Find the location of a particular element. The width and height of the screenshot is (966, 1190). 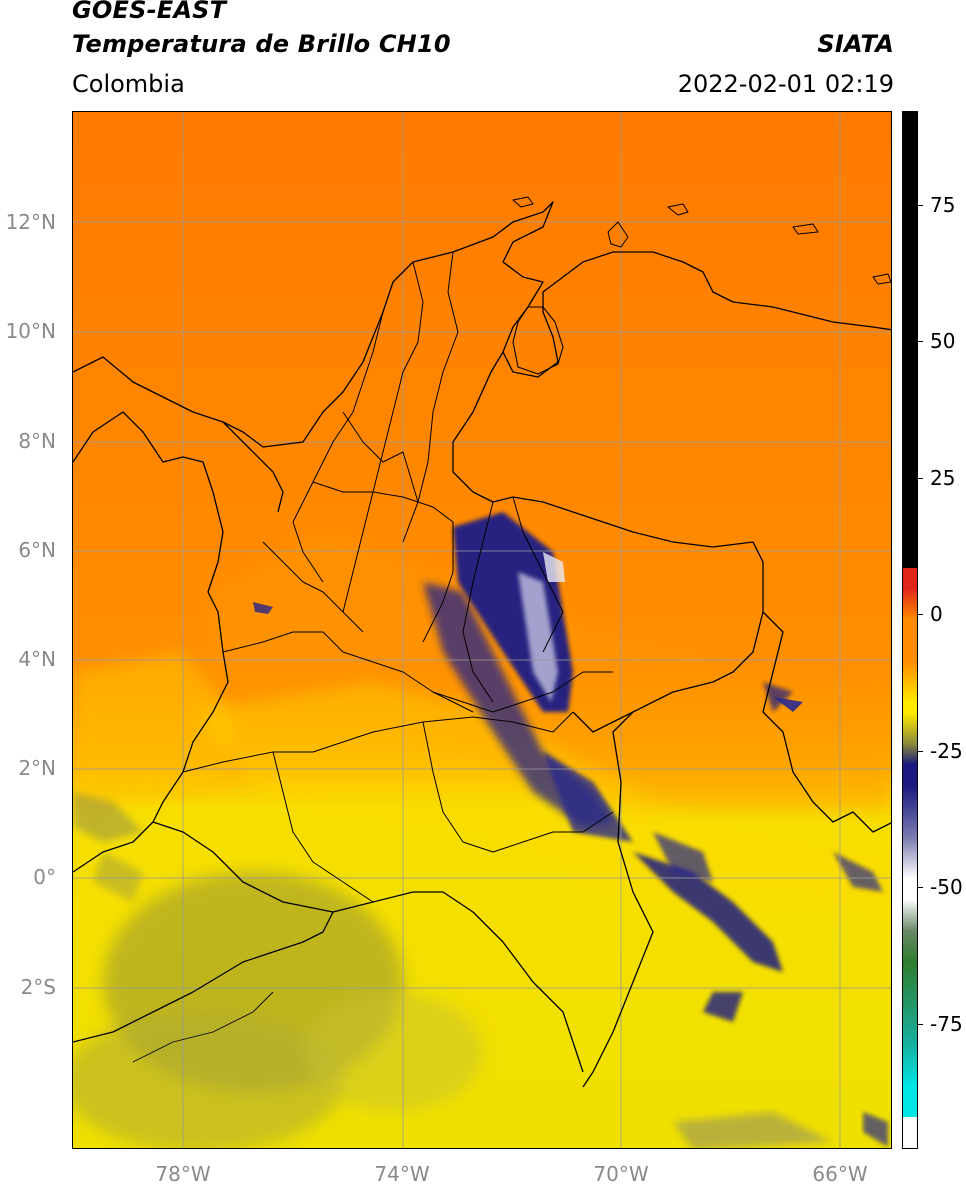

venezuela-brazil-border is located at coordinates (826, 722).